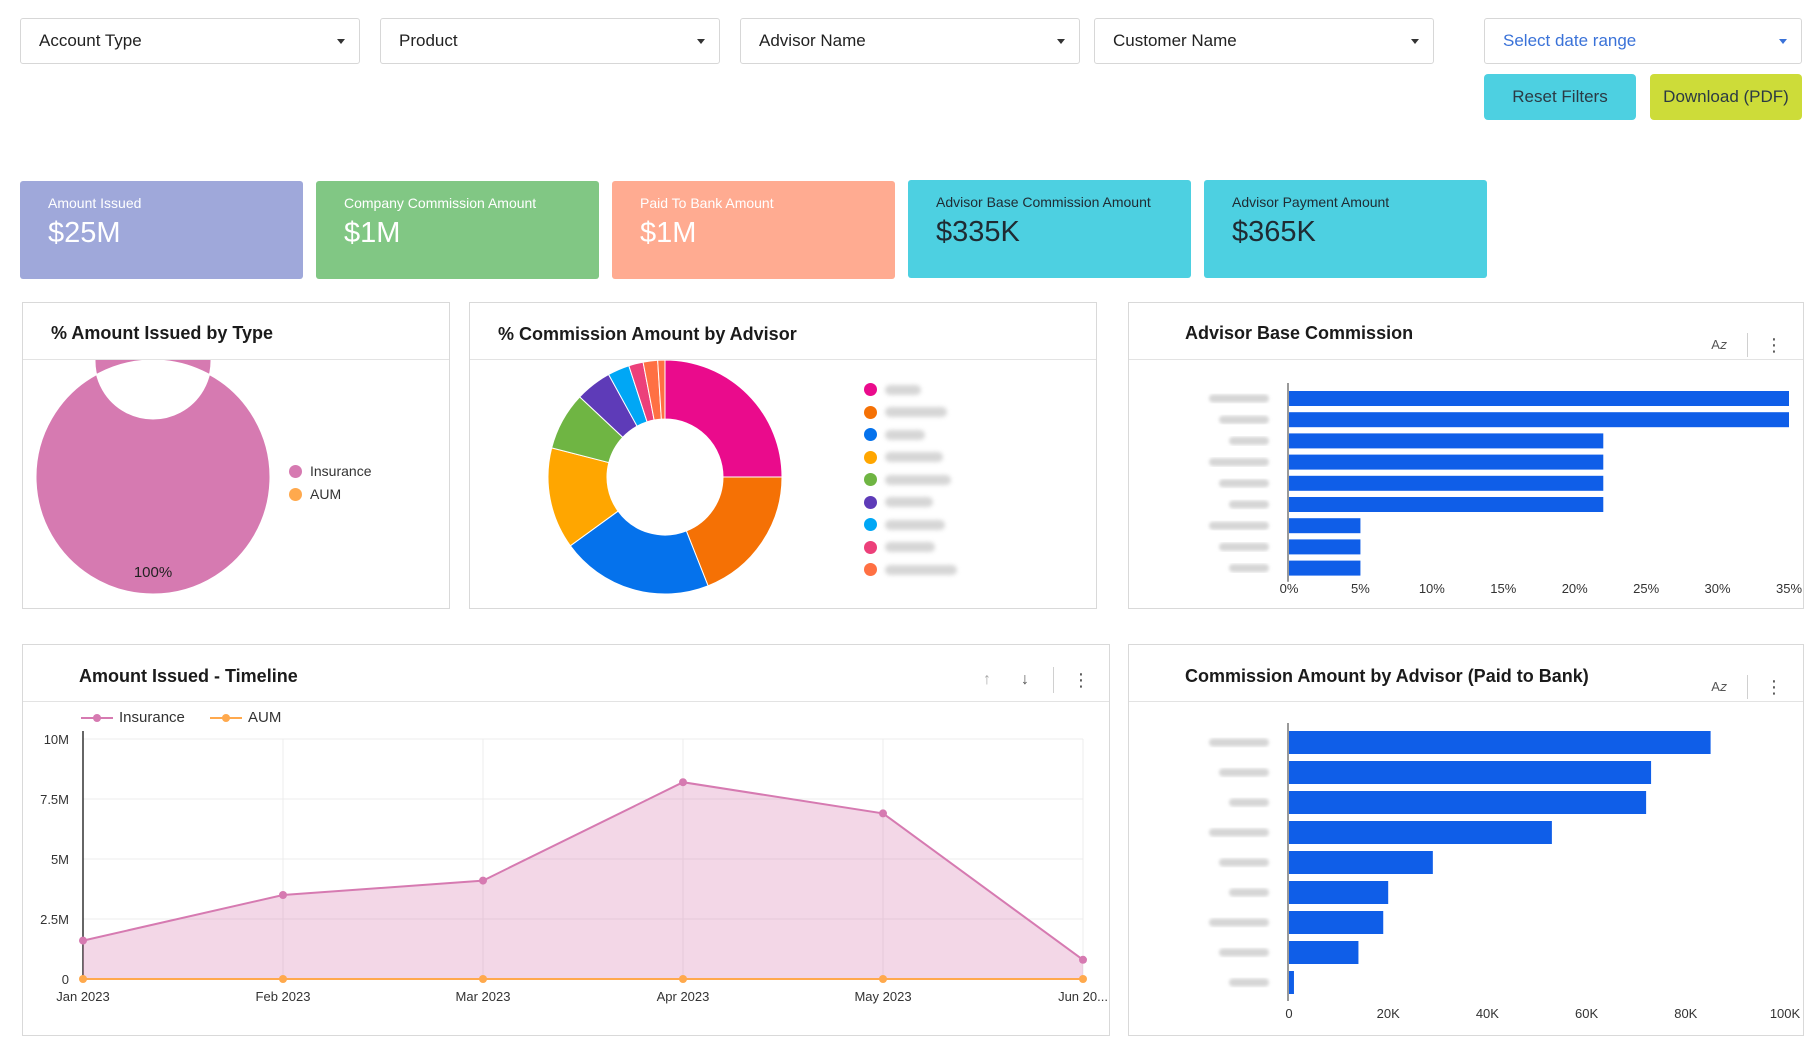 The width and height of the screenshot is (1820, 1045). I want to click on reset-filters-button: Reset Filters, so click(1560, 97).